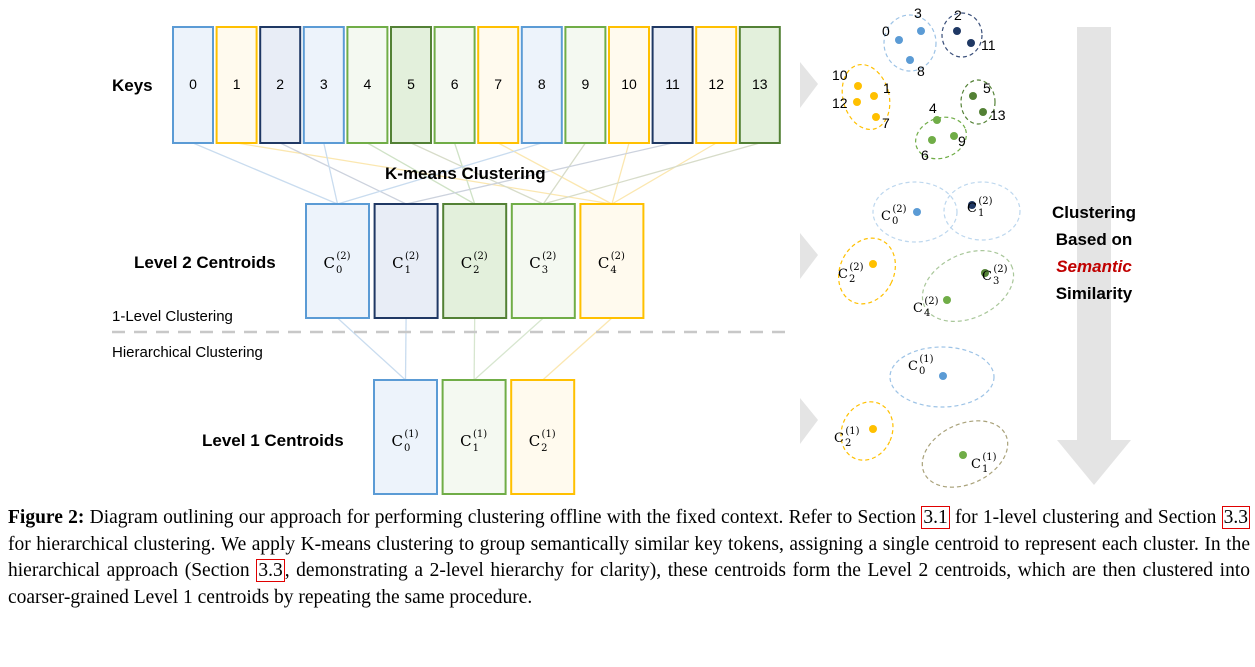 This screenshot has width=1255, height=667. What do you see at coordinates (958, 15) in the screenshot?
I see `svg-text: 2` at bounding box center [958, 15].